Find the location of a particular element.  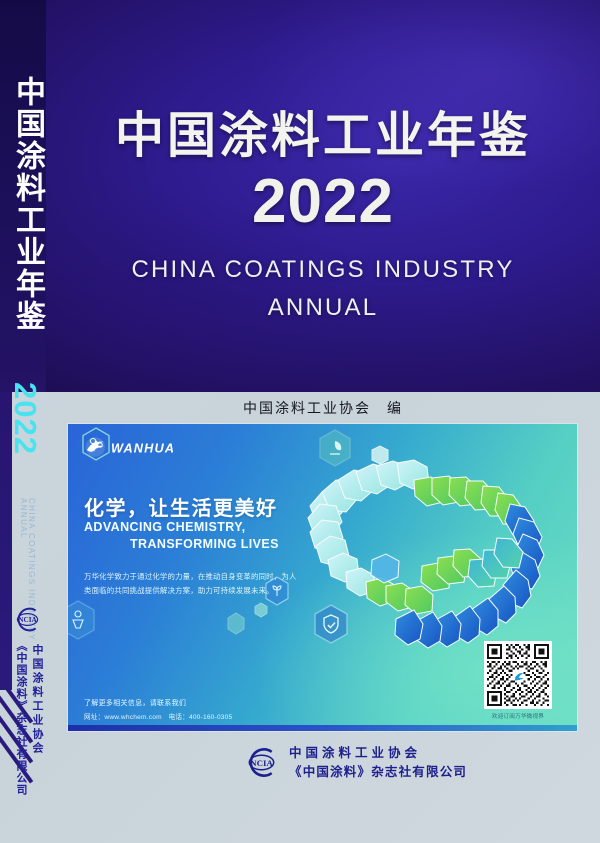

ad-headline-cn: 化学，让生活更美好 is located at coordinates (181, 509).